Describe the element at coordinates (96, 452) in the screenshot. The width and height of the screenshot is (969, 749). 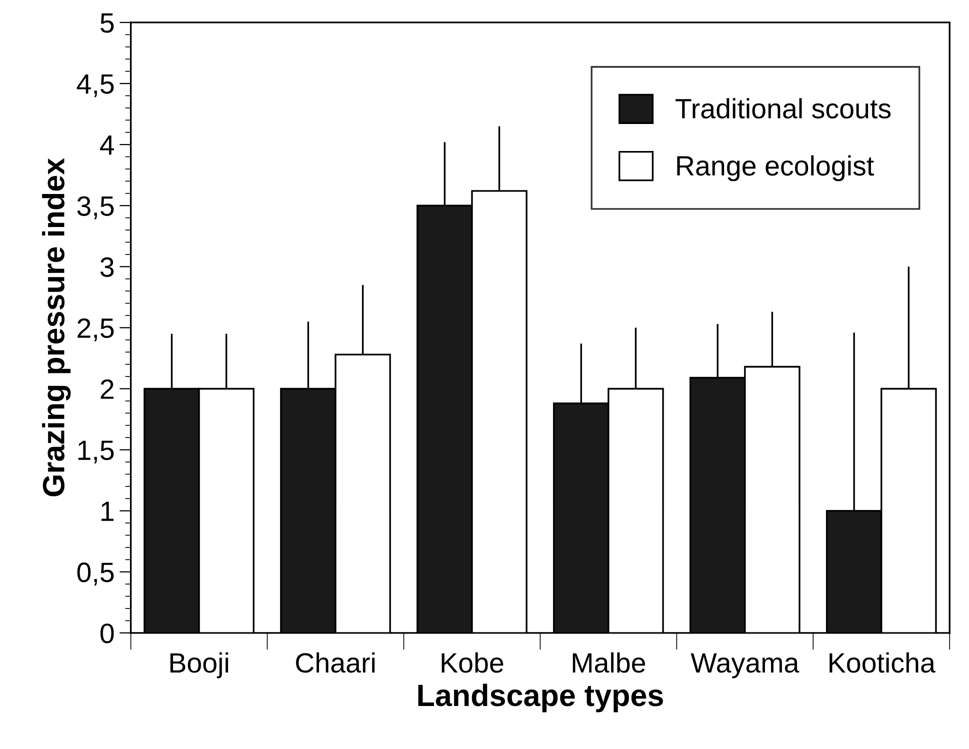
I see `y-tick-label: 1,5` at that location.